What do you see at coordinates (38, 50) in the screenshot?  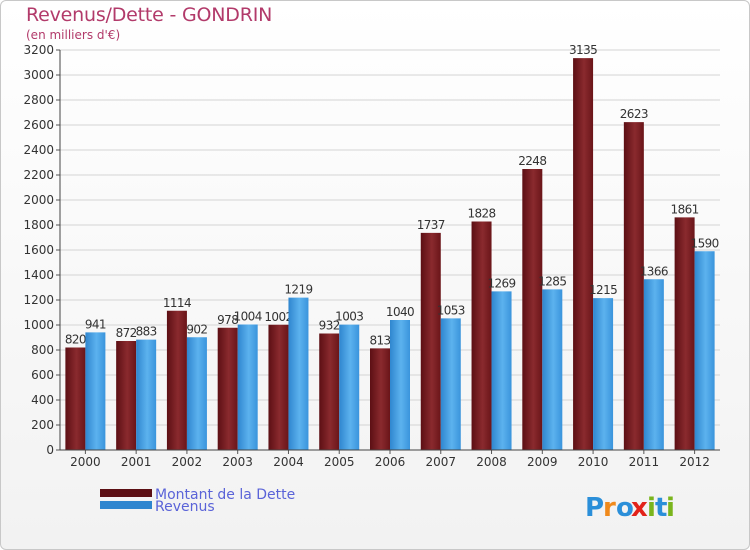 I see `y-tick-label: 3200` at bounding box center [38, 50].